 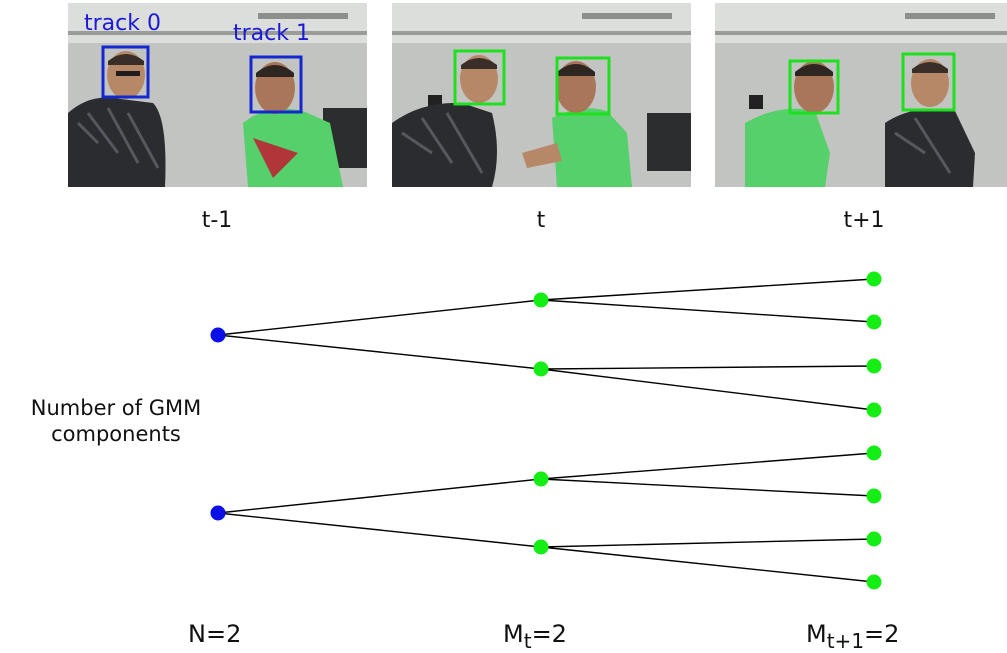 What do you see at coordinates (845, 641) in the screenshot?
I see `mt1-label-sub: t+1` at bounding box center [845, 641].